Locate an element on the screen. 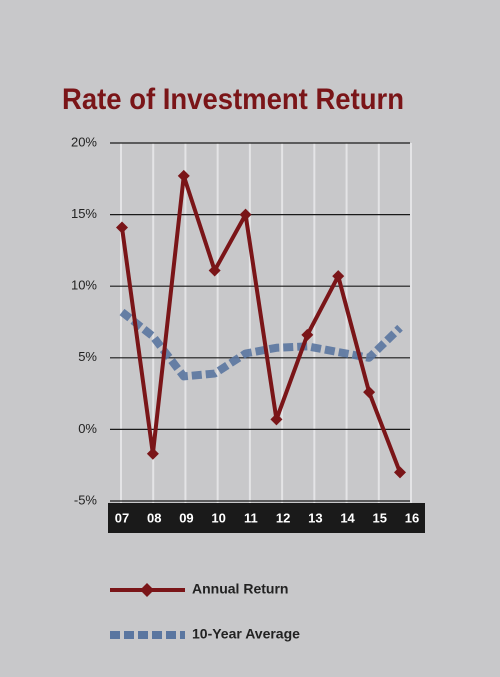 This screenshot has height=677, width=500. x-tick-label: 07 is located at coordinates (122, 517).